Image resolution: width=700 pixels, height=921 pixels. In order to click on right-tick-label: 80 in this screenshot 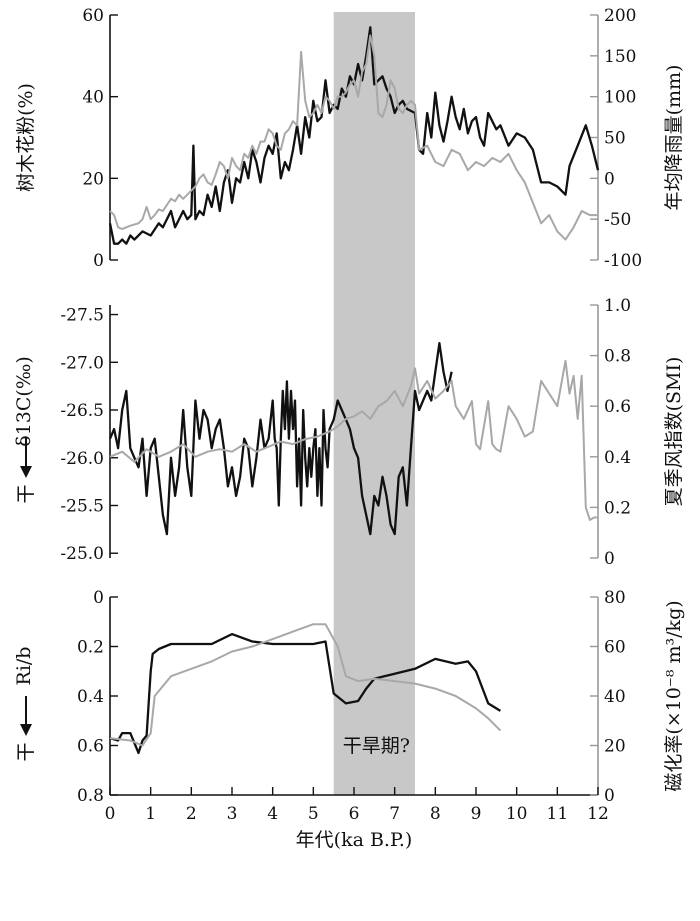, I will do `click(615, 598)`.